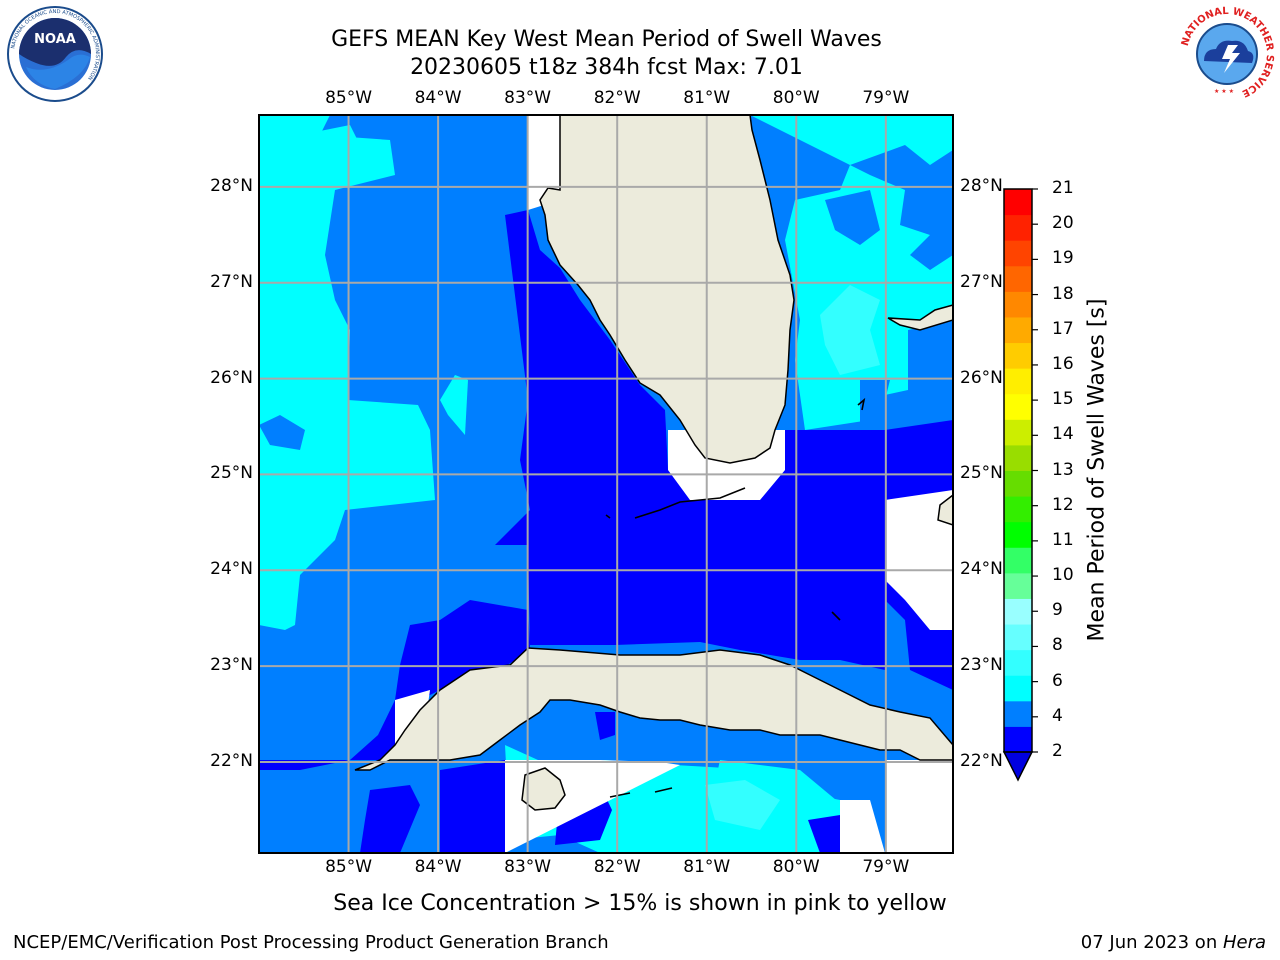  I want to click on lat-tick-label-right: 23°N, so click(981, 665).